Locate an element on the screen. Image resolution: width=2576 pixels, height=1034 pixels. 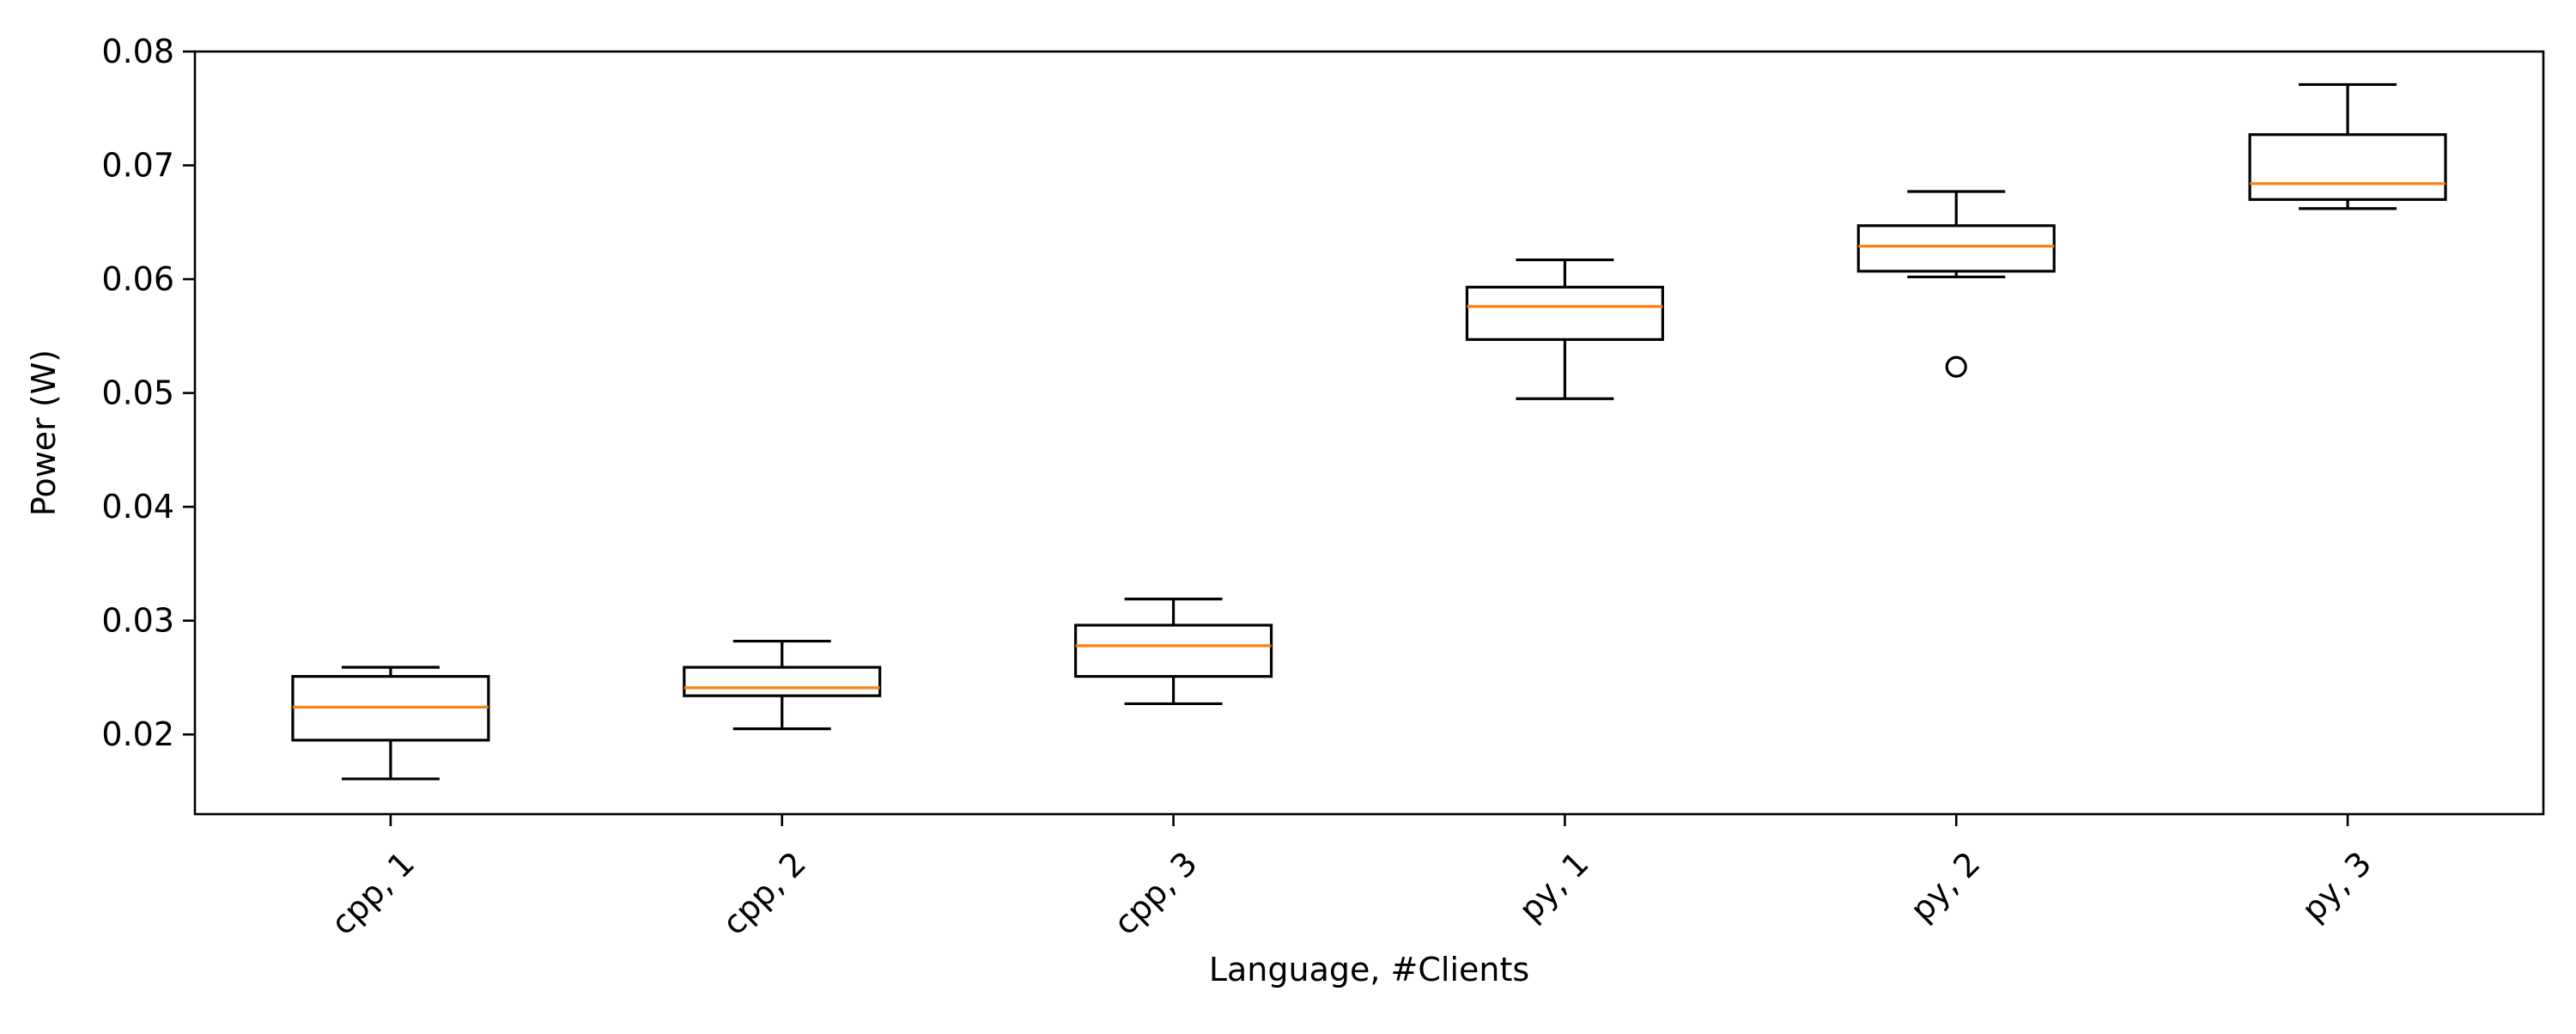
x-axis-label: Language, #Clients is located at coordinates (1369, 969).